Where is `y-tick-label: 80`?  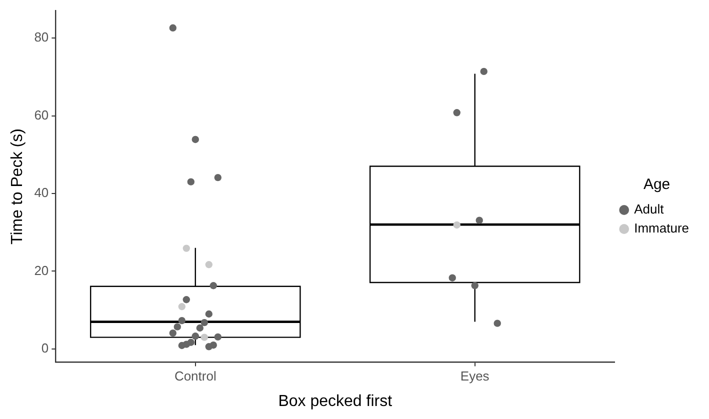 y-tick-label: 80 is located at coordinates (41, 37).